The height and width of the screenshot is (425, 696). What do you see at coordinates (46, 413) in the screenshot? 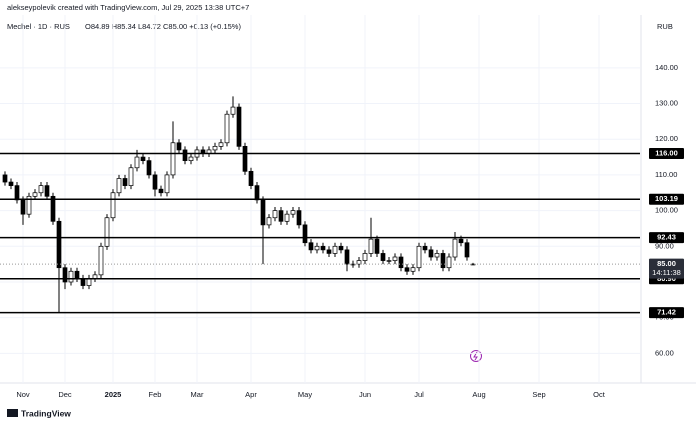
I see `brand: TradingView` at bounding box center [46, 413].